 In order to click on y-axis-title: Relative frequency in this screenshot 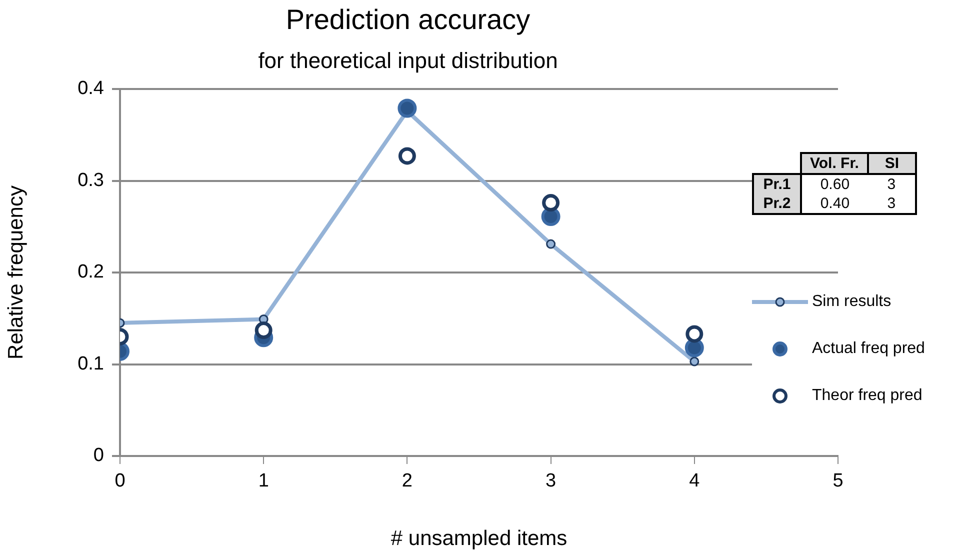, I will do `click(16, 272)`.